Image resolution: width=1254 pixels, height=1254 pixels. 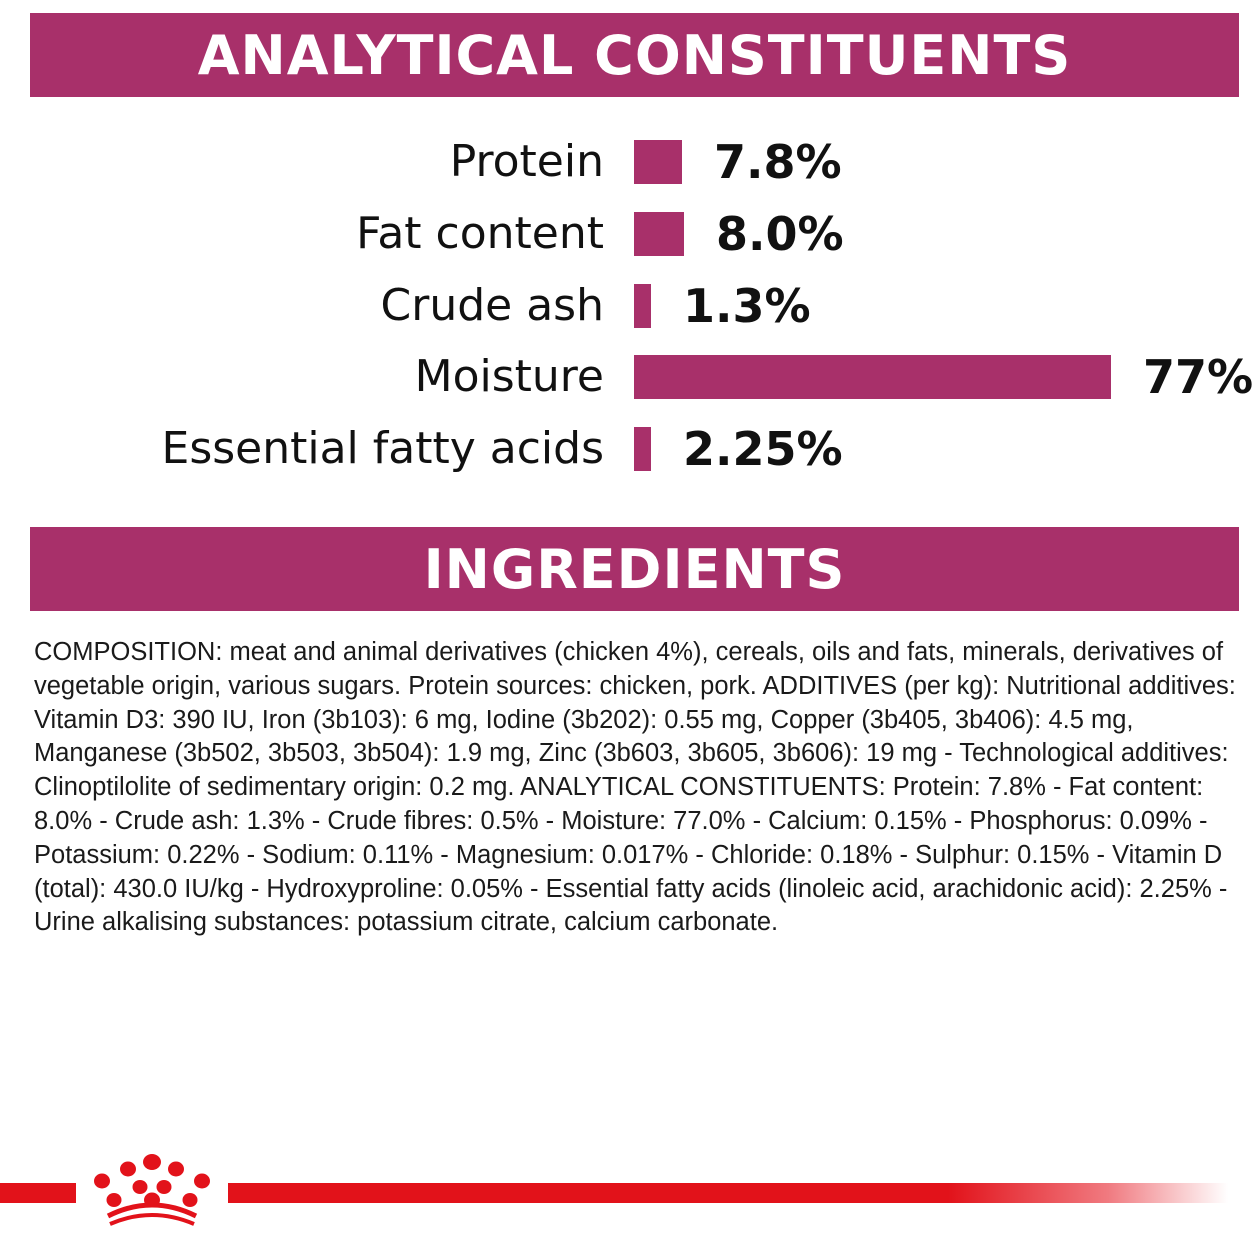 What do you see at coordinates (382, 448) in the screenshot?
I see `constituent-label: Essential fatty acids` at bounding box center [382, 448].